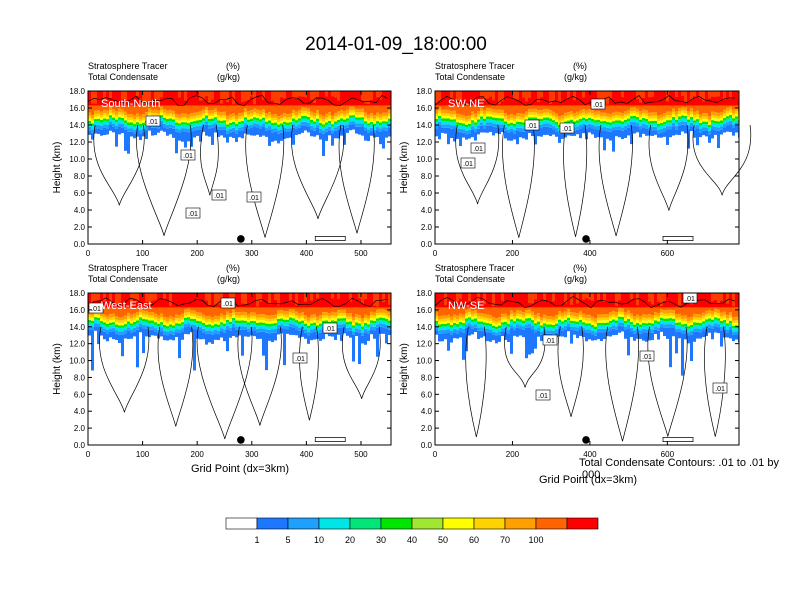 The image size is (792, 612). I want to click on colorbar-label: 30, so click(381, 540).